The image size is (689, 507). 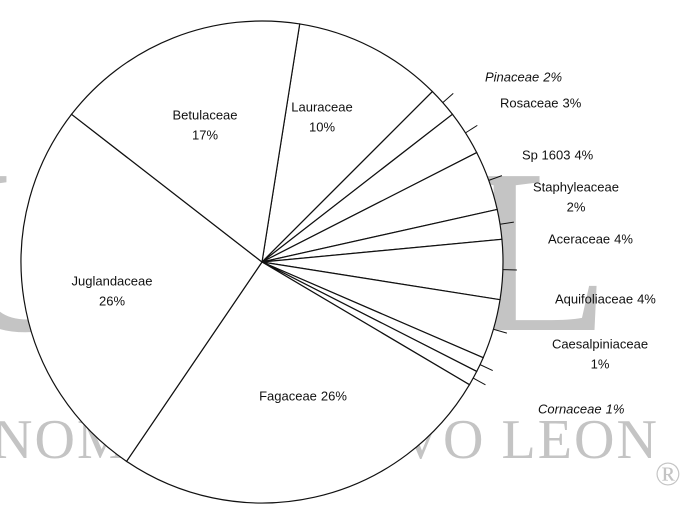 What do you see at coordinates (529, 102) in the screenshot?
I see `slice-label: Rosaceae` at bounding box center [529, 102].